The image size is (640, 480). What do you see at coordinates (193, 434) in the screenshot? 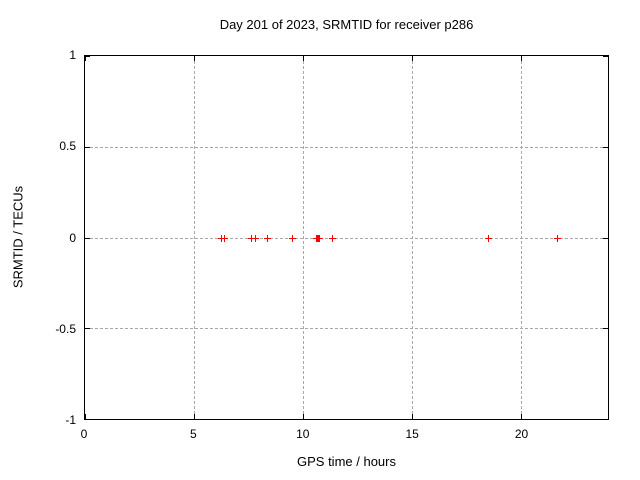
I see `x-tick-label: 5` at bounding box center [193, 434].